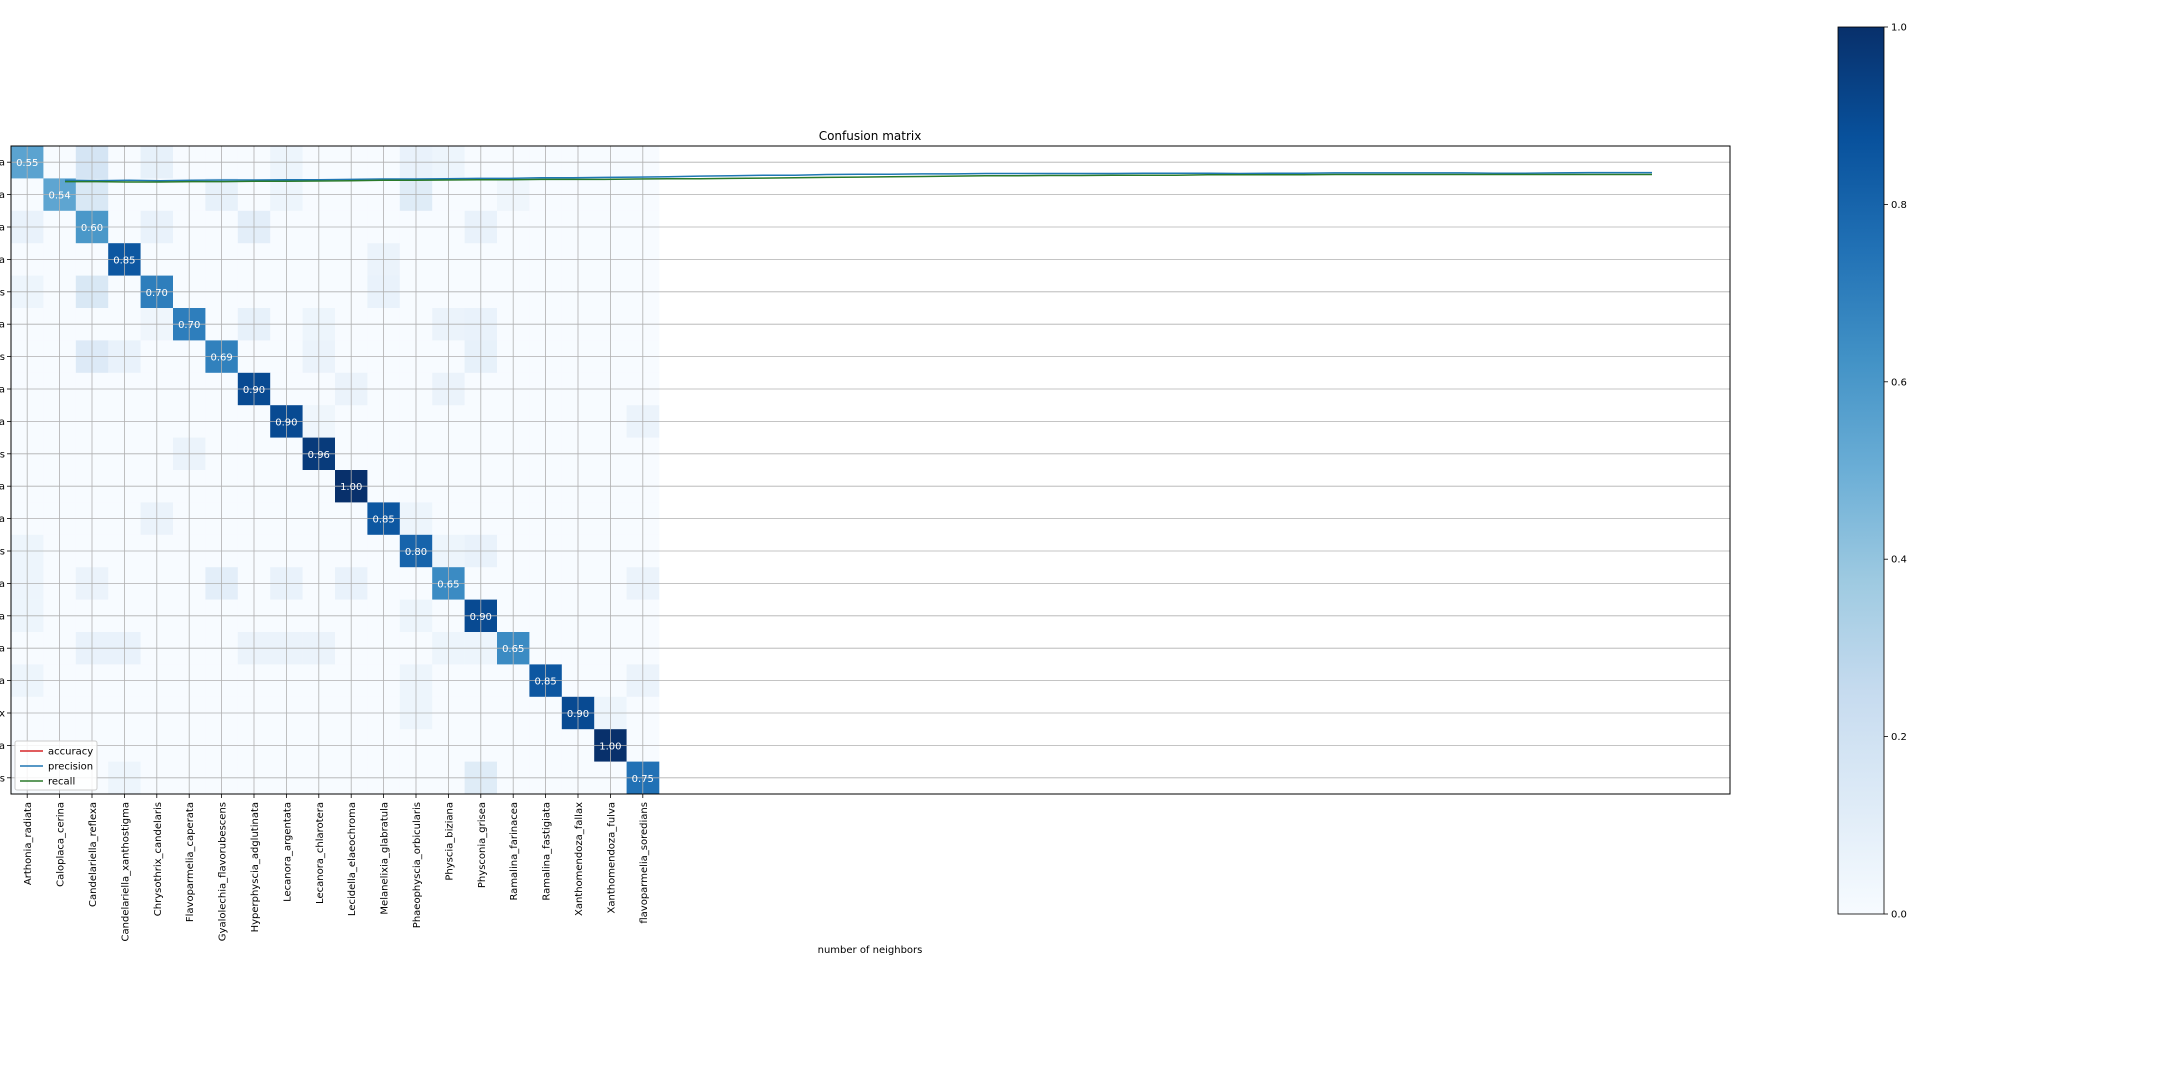  I want to click on colorbar-tick-label: 0.6, so click(1899, 382).